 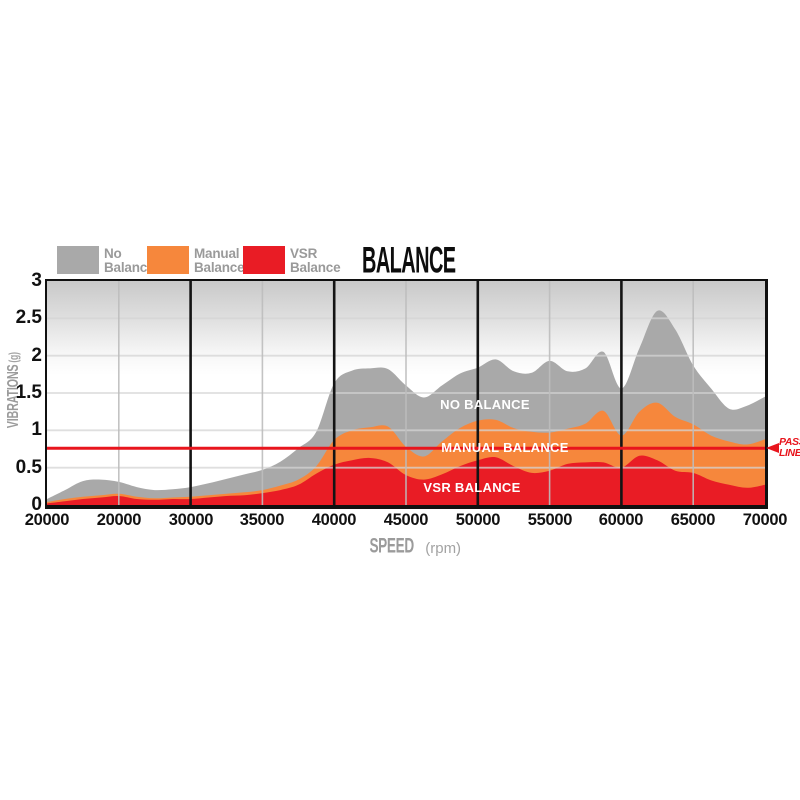 I want to click on legend-swatch-manual-balance, so click(x=168, y=260).